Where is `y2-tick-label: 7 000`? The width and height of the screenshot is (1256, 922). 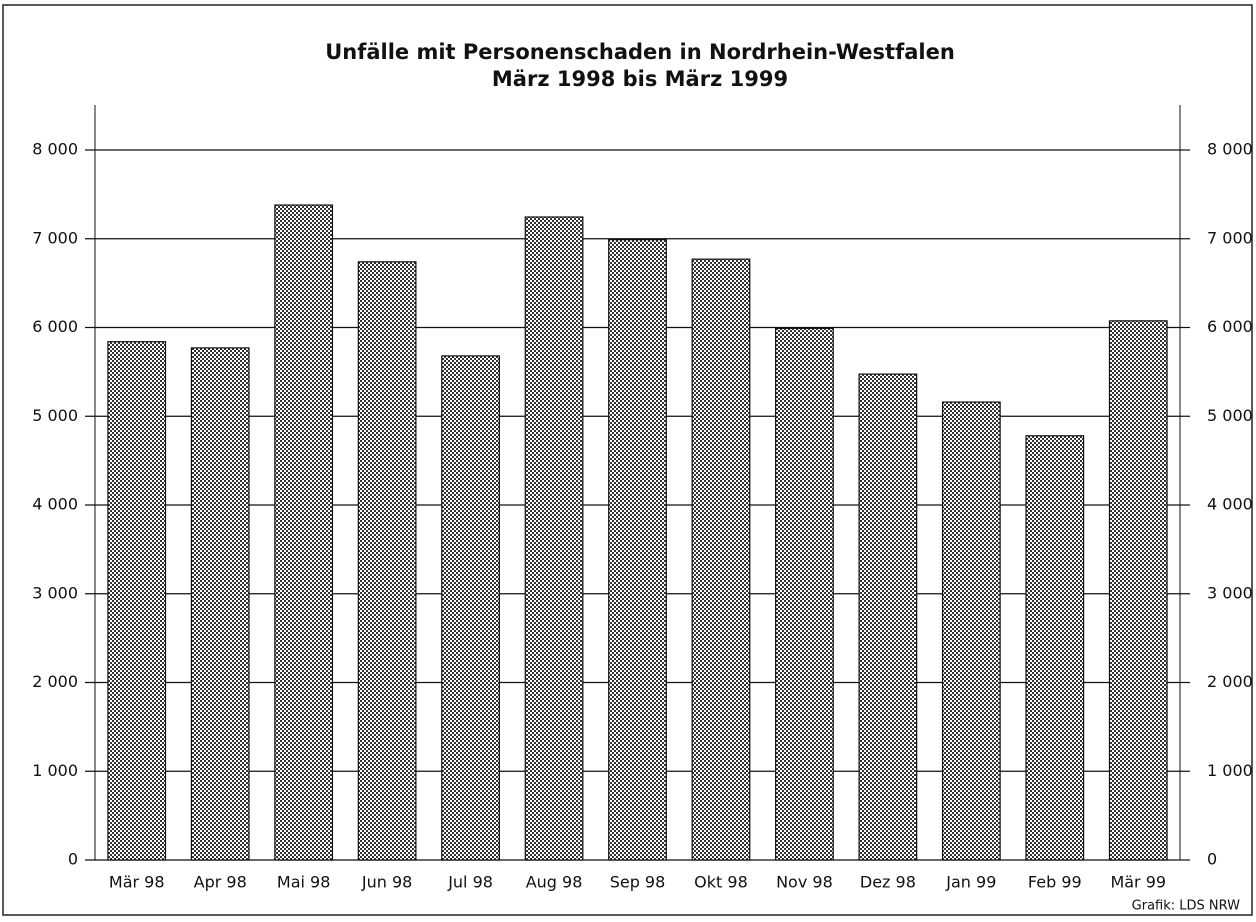
y2-tick-label: 7 000 is located at coordinates (1230, 237).